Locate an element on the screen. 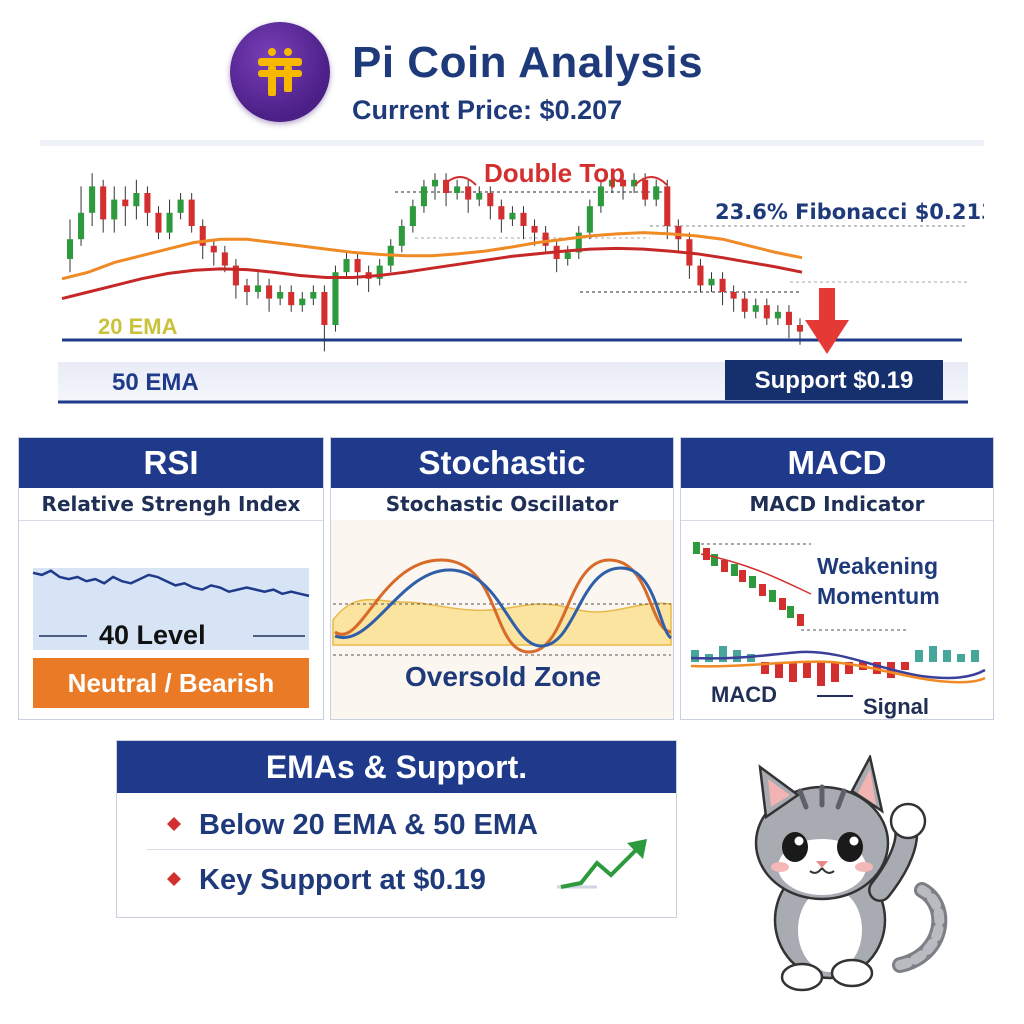  signal-label: Signal is located at coordinates (896, 706).